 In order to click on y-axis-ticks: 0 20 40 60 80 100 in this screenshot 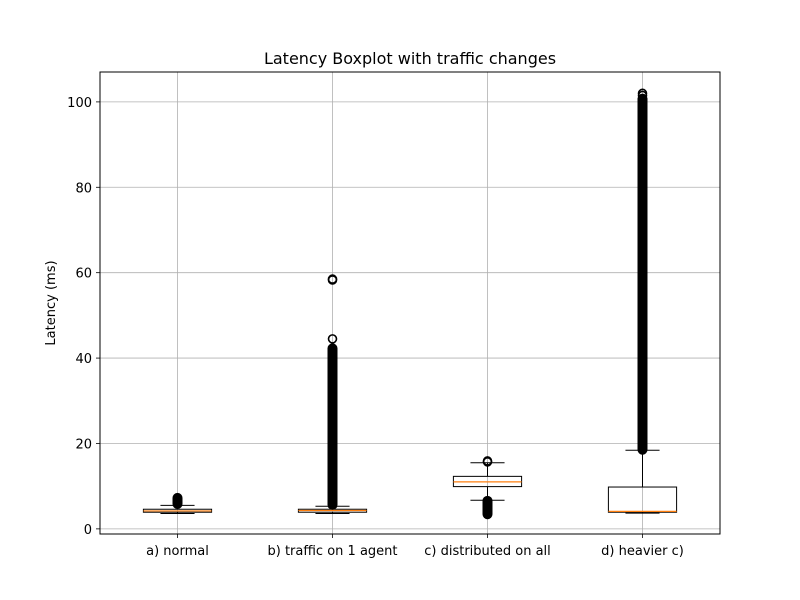, I will do `click(83, 317)`.